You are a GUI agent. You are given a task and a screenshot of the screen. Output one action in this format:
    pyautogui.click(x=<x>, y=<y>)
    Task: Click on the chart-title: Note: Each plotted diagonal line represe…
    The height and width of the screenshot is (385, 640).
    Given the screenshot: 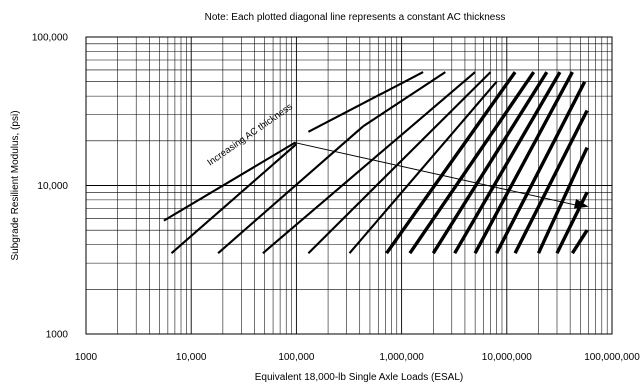 What is the action you would take?
    pyautogui.click(x=355, y=17)
    